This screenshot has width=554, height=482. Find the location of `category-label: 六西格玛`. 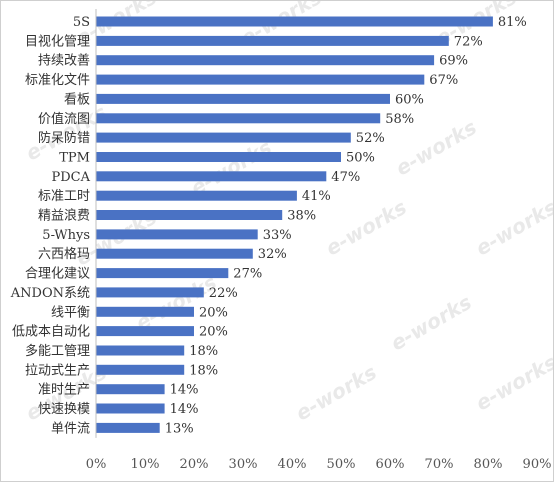

category-label: 六西格玛 is located at coordinates (64, 254).